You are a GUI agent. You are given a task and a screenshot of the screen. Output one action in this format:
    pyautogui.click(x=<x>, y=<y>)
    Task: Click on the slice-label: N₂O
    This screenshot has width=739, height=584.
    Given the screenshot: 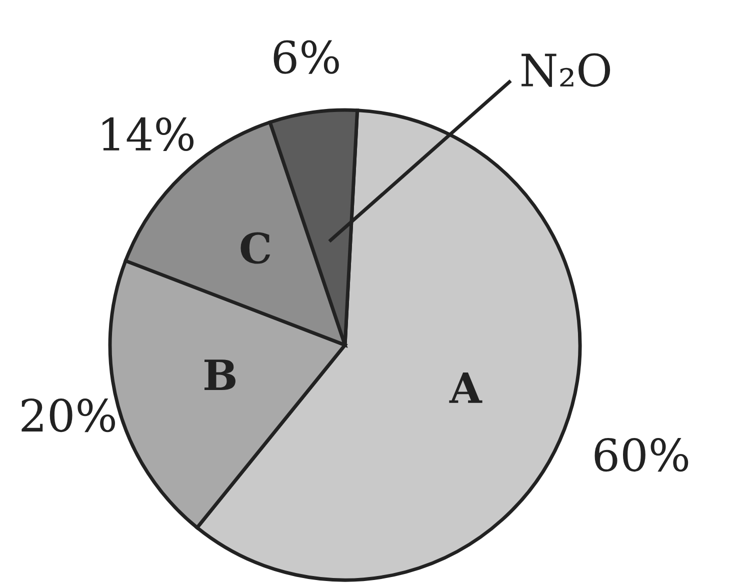 What is the action you would take?
    pyautogui.click(x=566, y=70)
    